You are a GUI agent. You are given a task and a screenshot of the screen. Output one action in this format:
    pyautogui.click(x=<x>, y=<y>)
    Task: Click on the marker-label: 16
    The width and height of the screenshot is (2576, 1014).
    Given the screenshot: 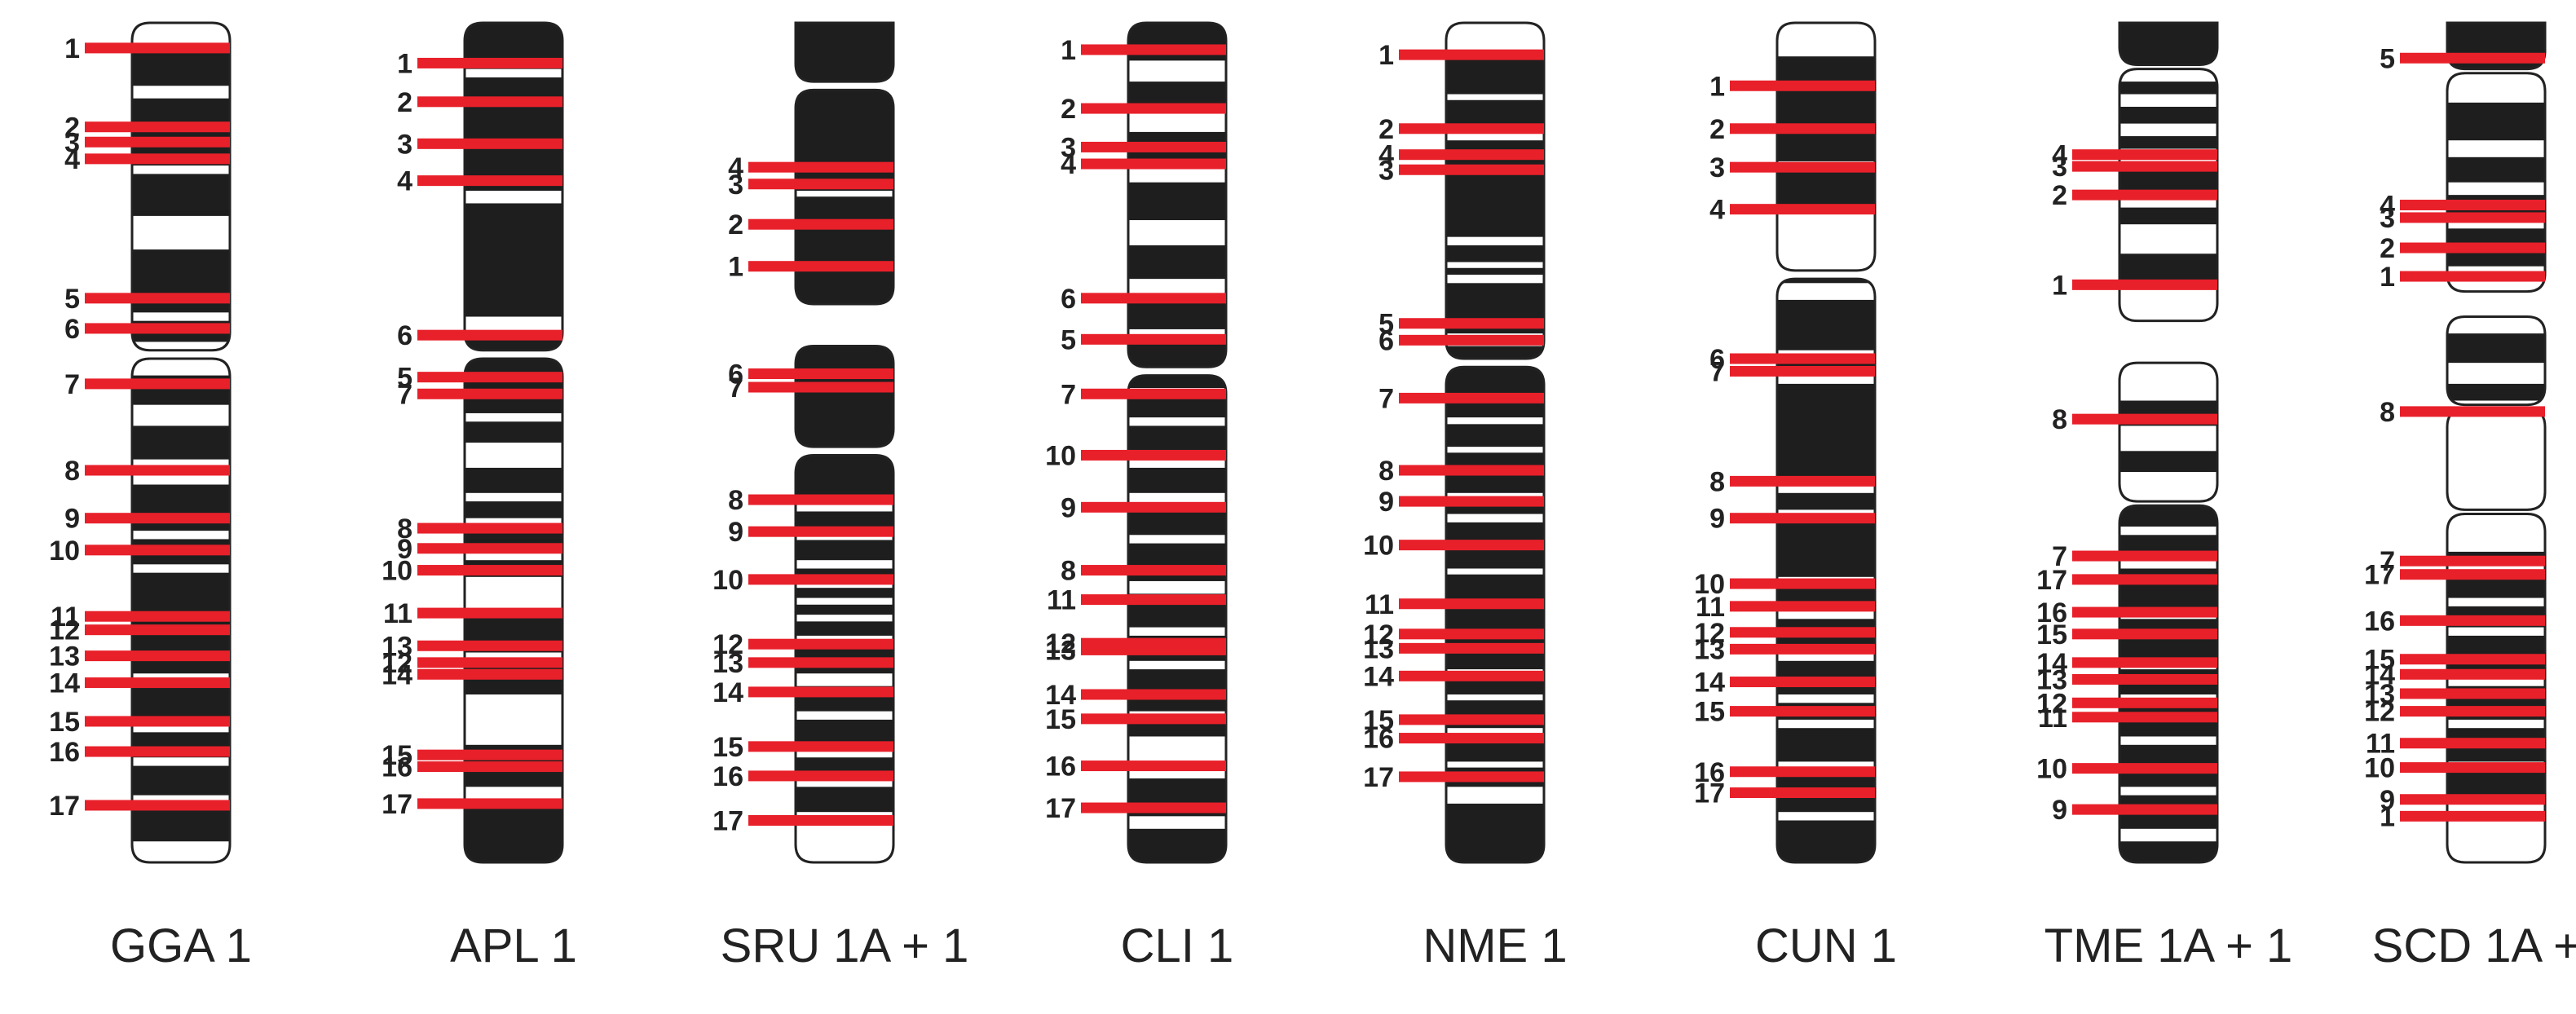 What is the action you would take?
    pyautogui.click(x=397, y=767)
    